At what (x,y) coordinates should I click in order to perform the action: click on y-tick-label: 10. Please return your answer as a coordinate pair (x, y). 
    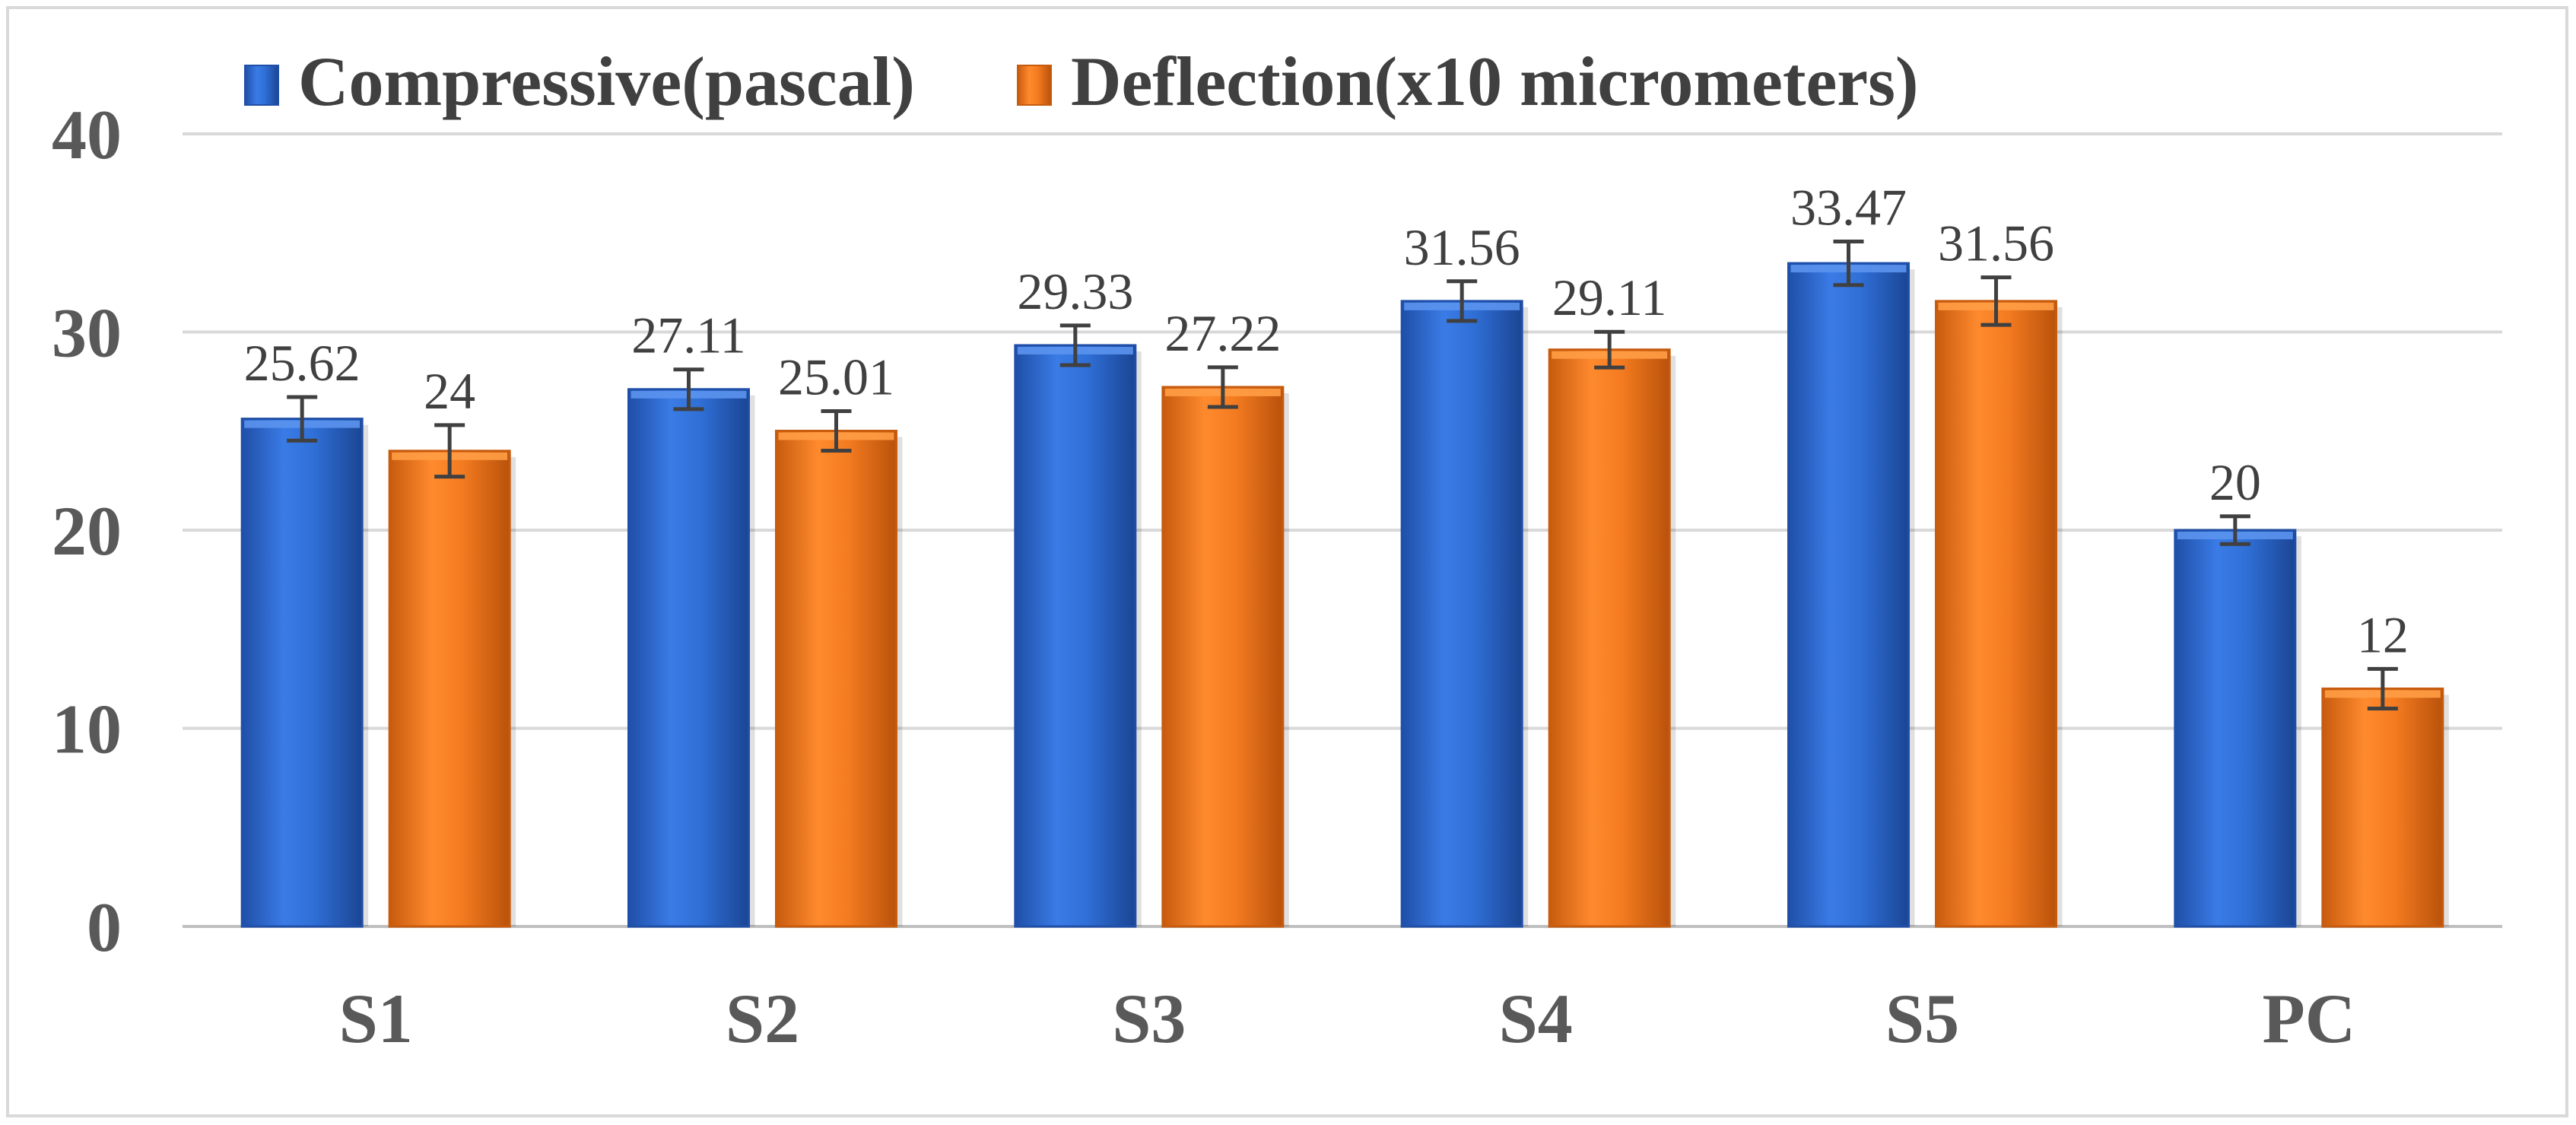
    Looking at the image, I should click on (87, 729).